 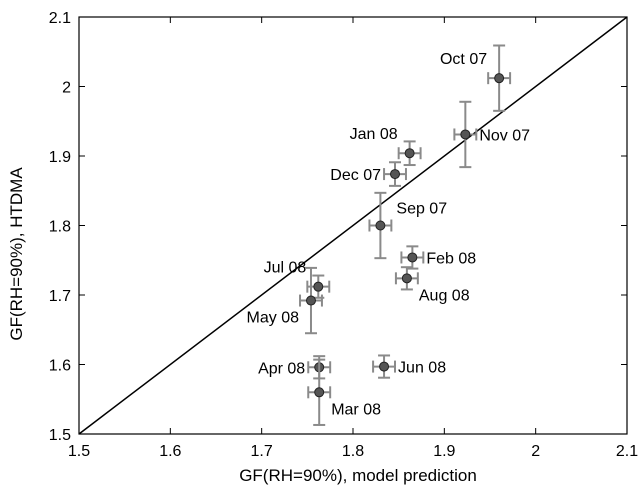 I want to click on y-tick-label: 2, so click(x=66, y=88).